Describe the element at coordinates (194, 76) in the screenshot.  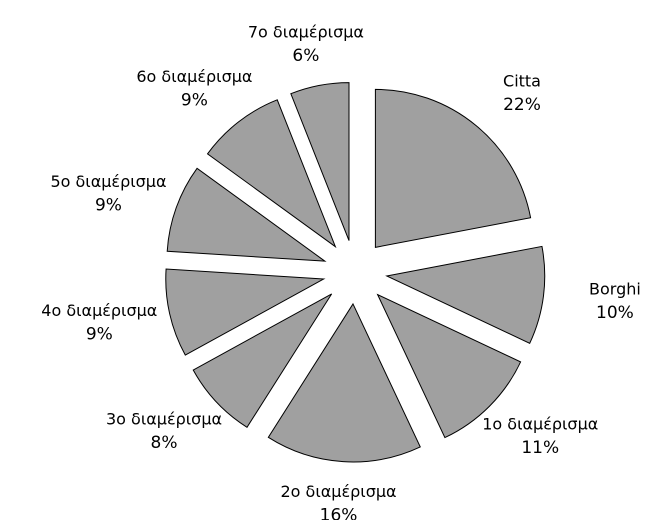
I see `slice-label: 6ο διαμέρισμα` at that location.